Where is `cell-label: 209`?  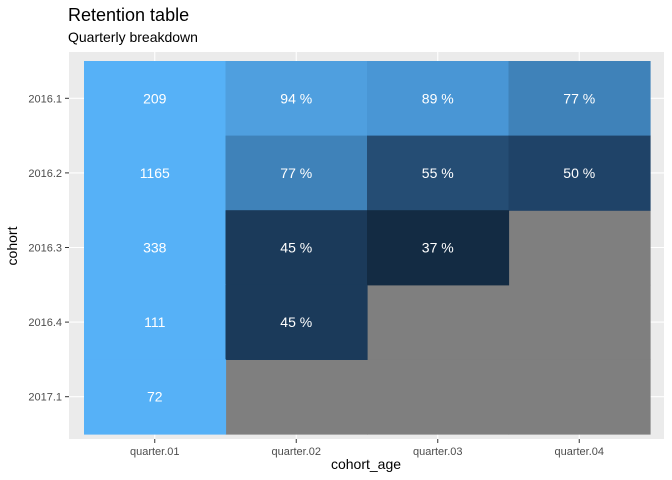
cell-label: 209 is located at coordinates (155, 98).